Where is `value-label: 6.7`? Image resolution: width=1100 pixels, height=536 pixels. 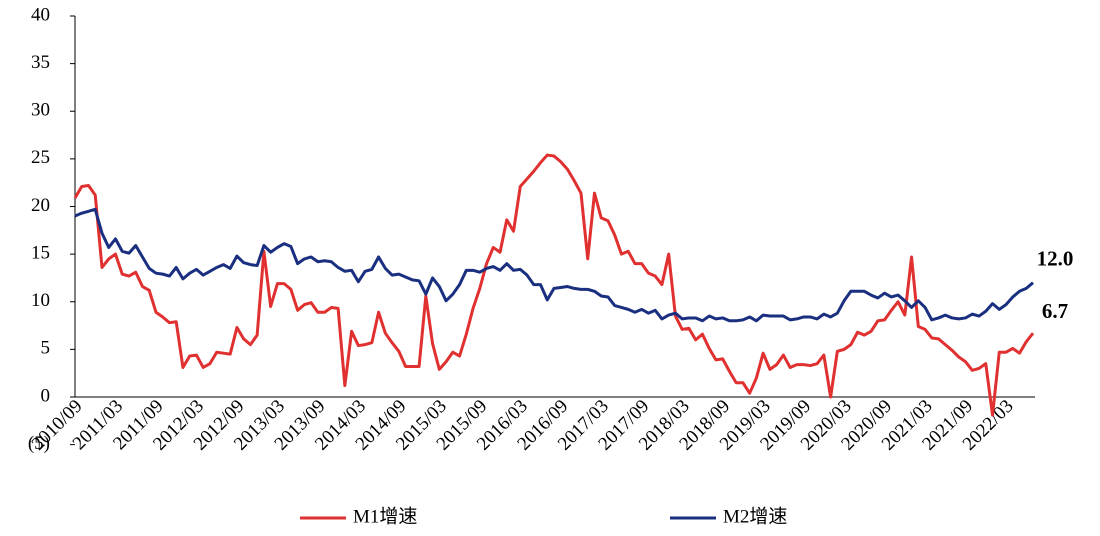
value-label: 6.7 is located at coordinates (1055, 311).